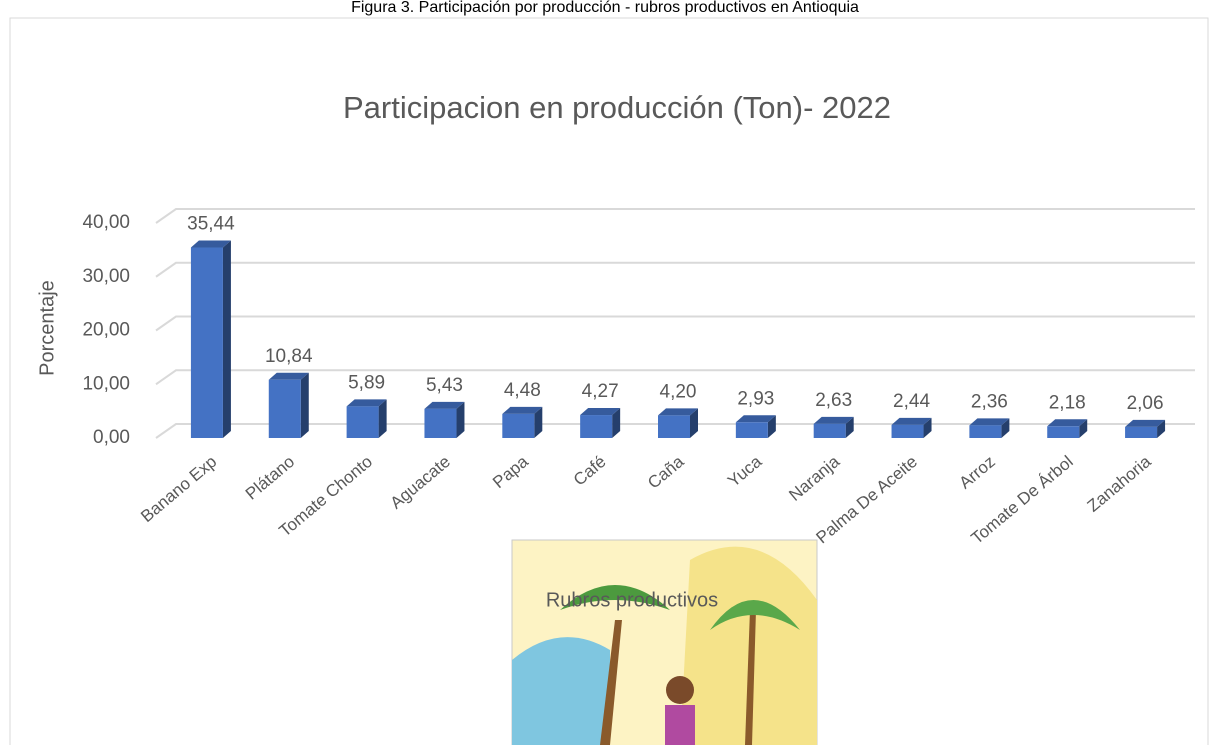 The width and height of the screenshot is (1212, 750). Describe the element at coordinates (106, 383) in the screenshot. I see `y-tick-label: 10,00` at that location.